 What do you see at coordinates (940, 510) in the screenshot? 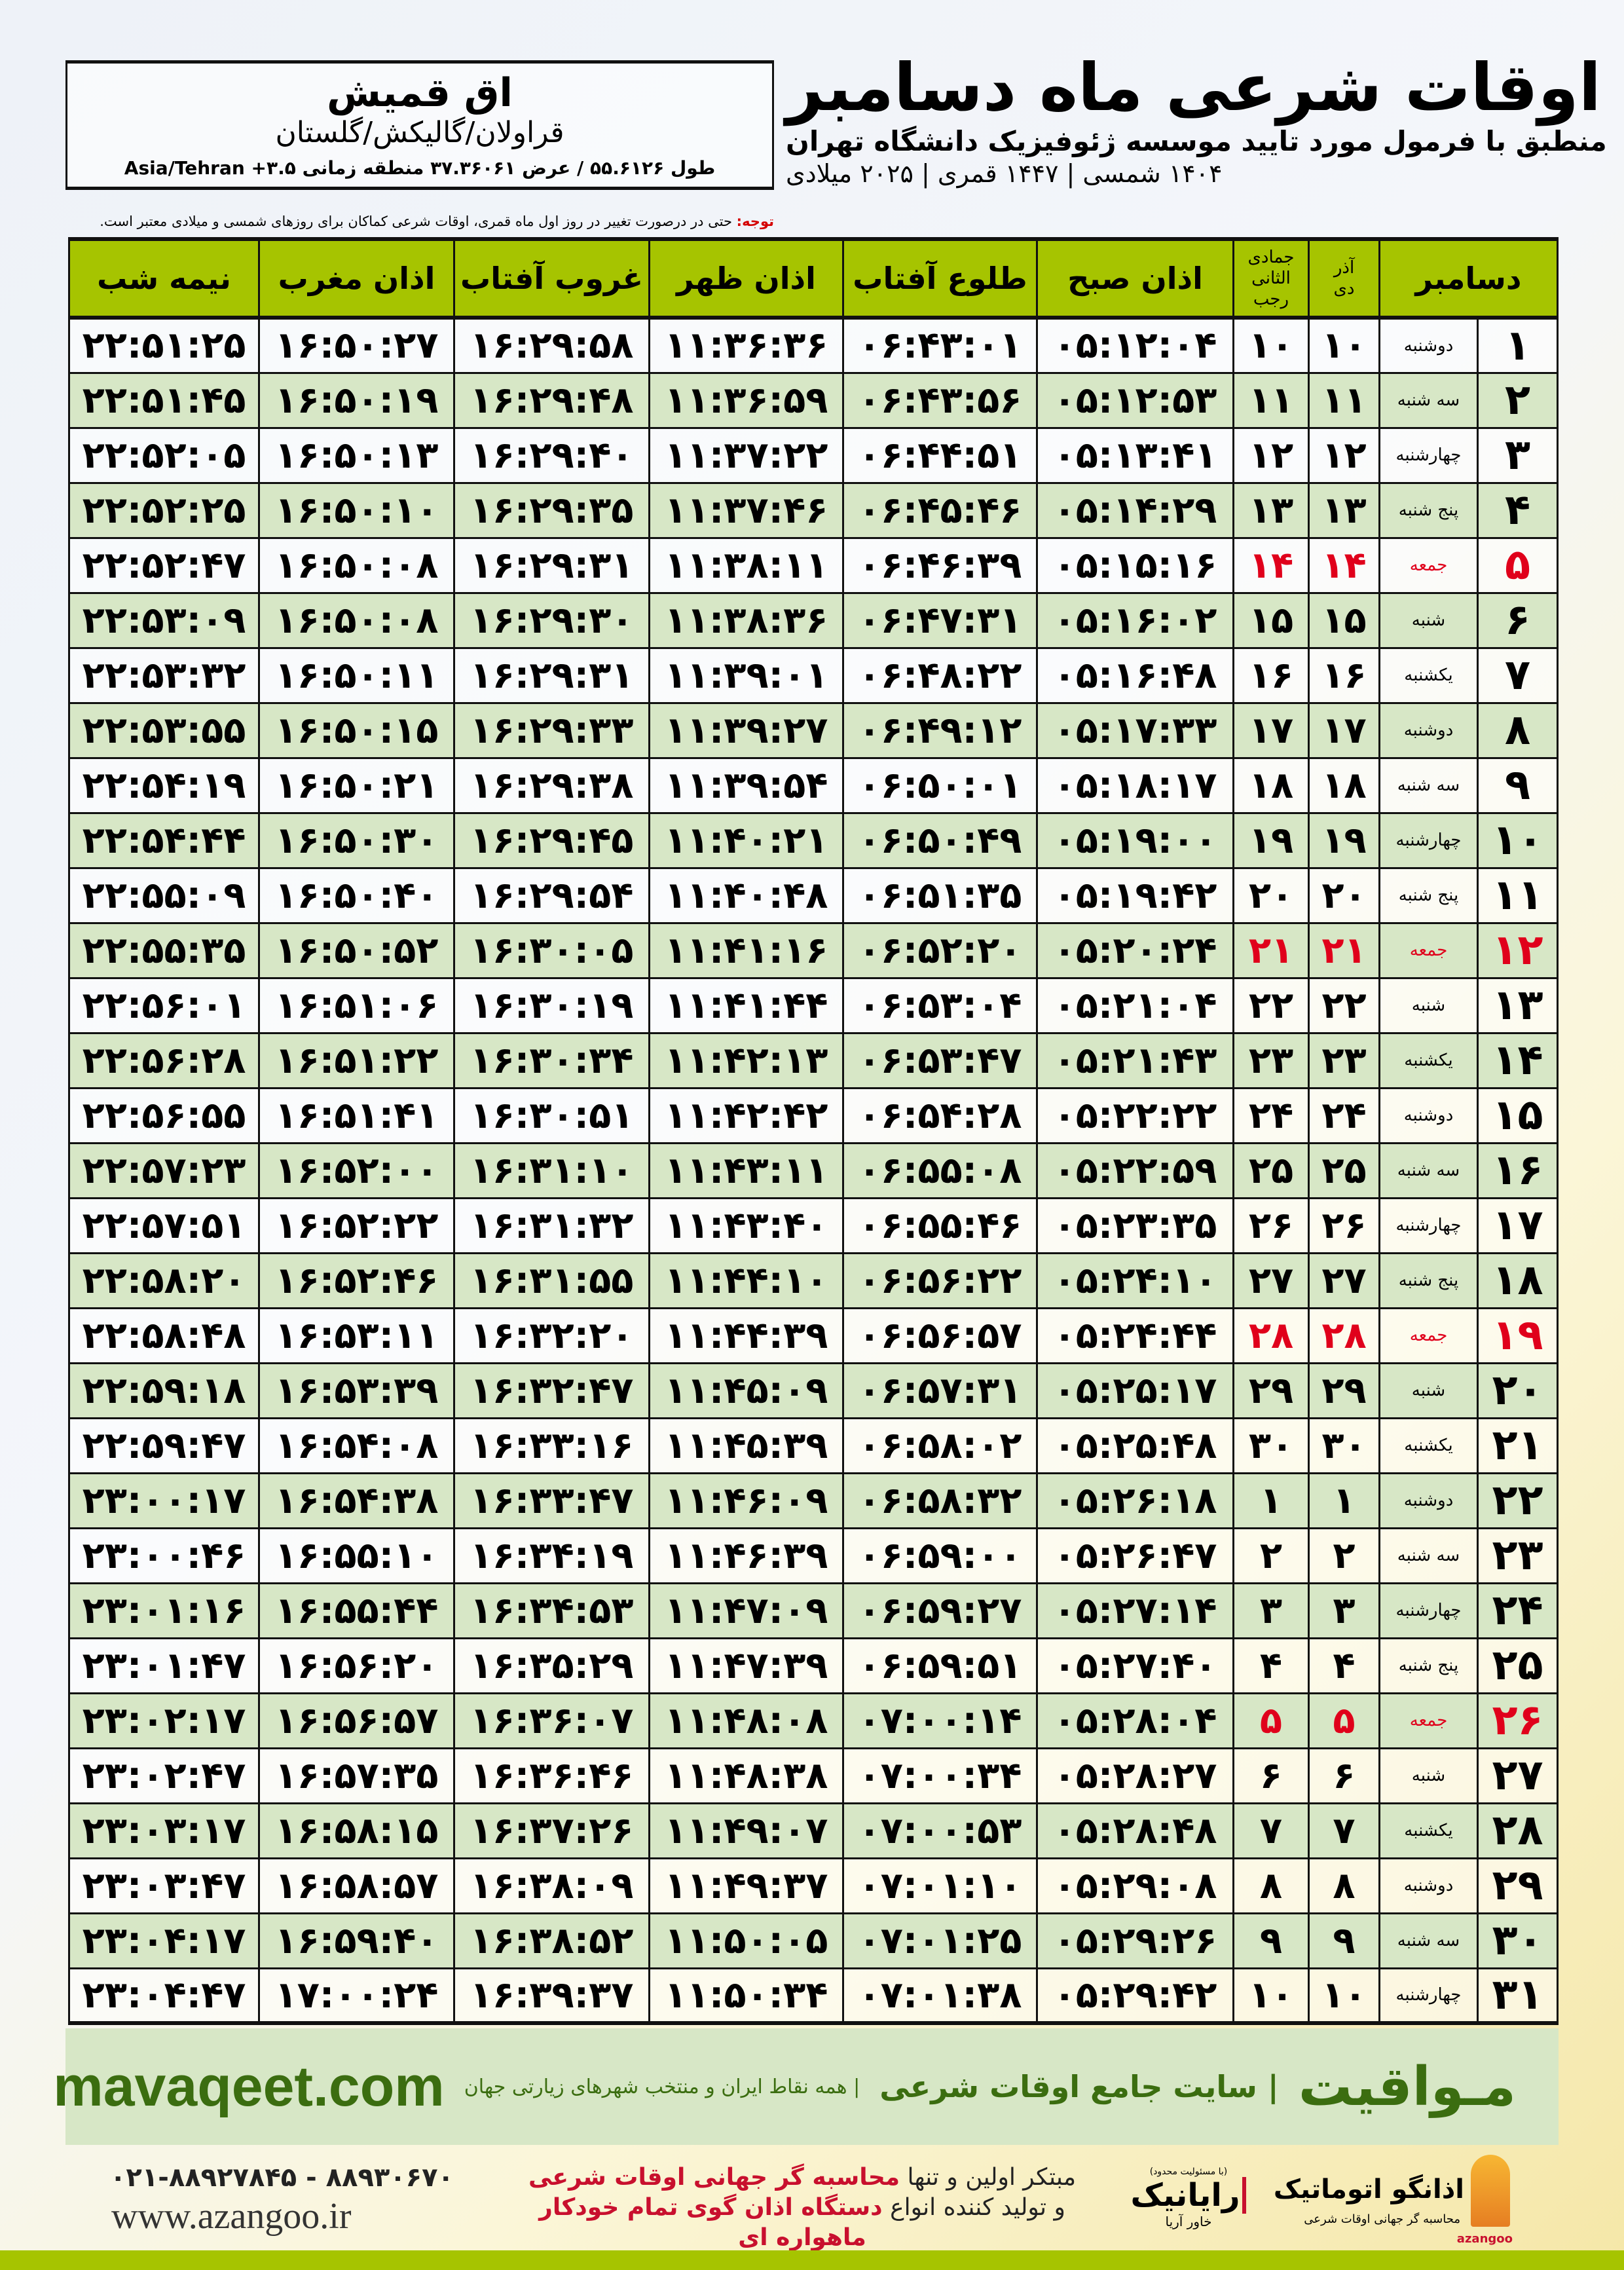
I see `sunrise-time: ۰۶:۴۵:۴۶` at bounding box center [940, 510].